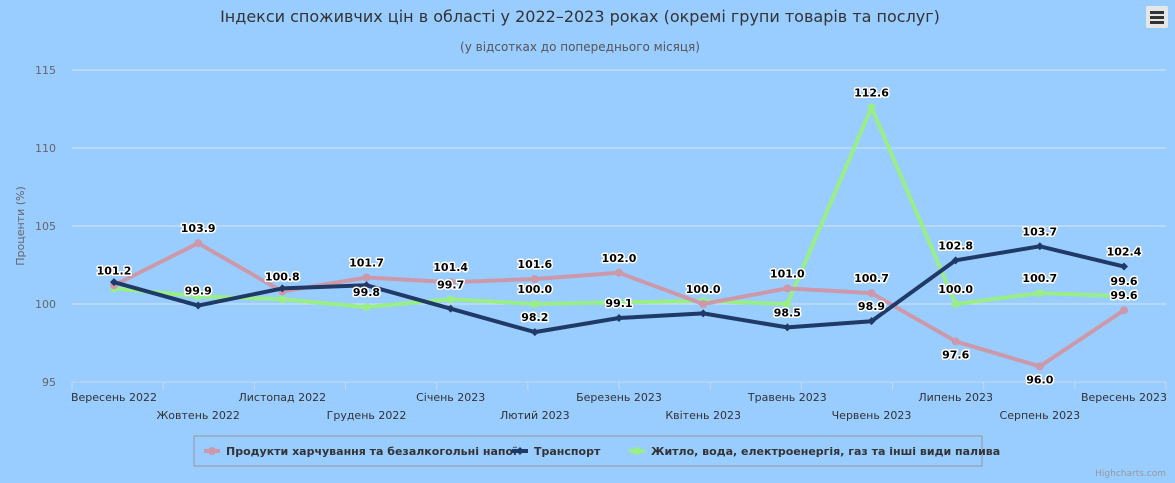 Image resolution: width=1175 pixels, height=483 pixels. Describe the element at coordinates (283, 397) in the screenshot. I see `x-tick-label: Листопад 2022` at that location.